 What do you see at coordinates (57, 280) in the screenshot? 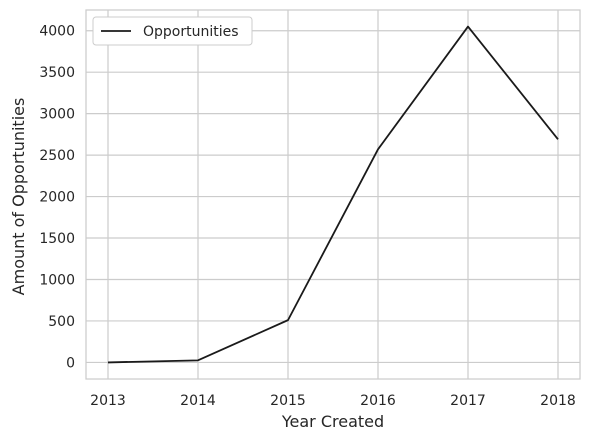
I see `y-tick-label: 1000` at bounding box center [57, 280].